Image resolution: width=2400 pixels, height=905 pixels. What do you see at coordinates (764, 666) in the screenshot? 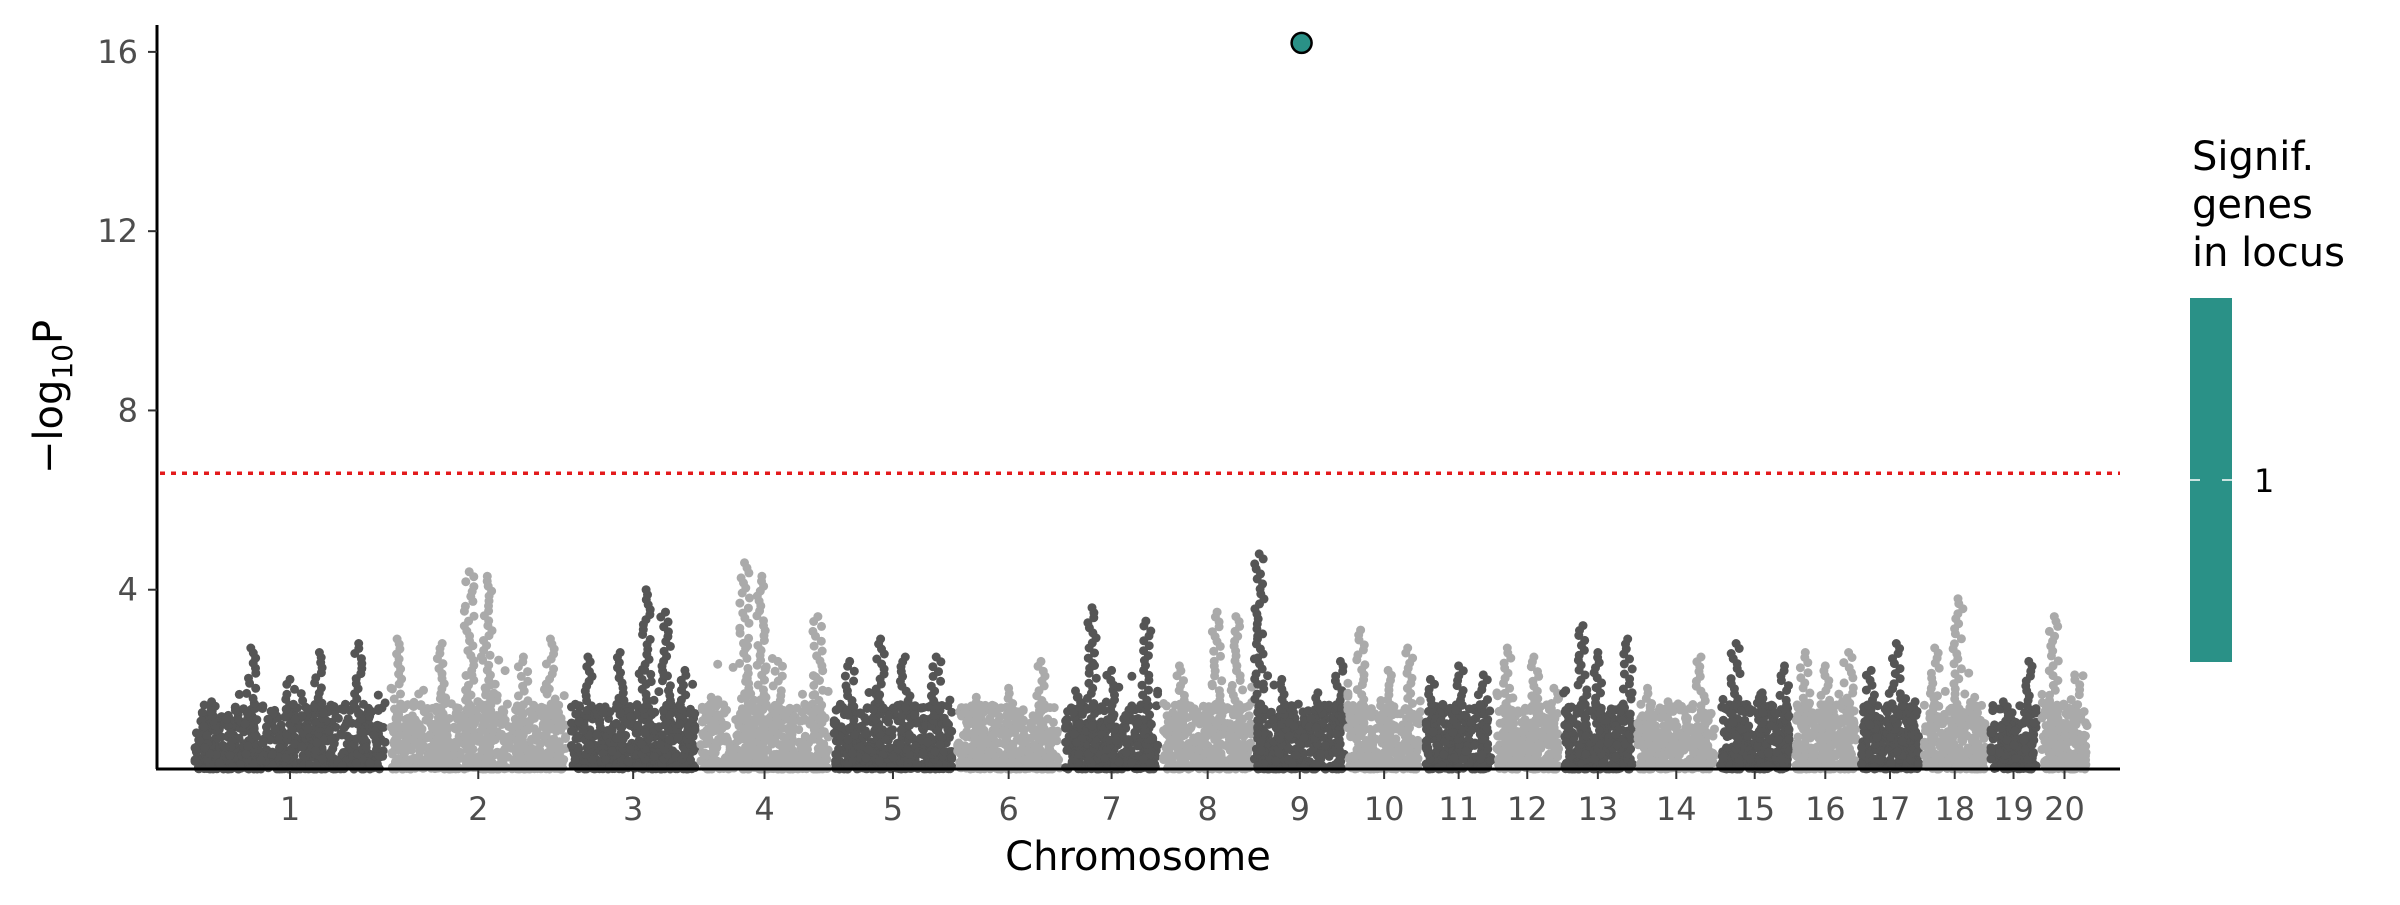
I see `chromosome-4-points` at bounding box center [764, 666].